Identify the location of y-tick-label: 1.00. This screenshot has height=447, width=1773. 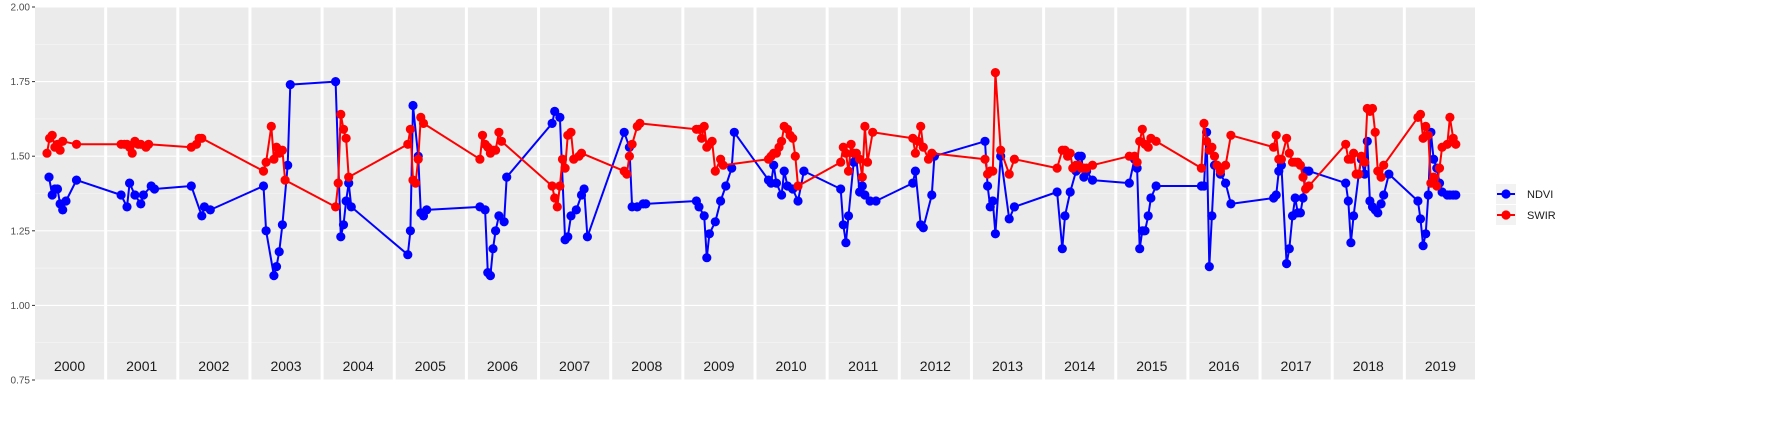
(21, 306).